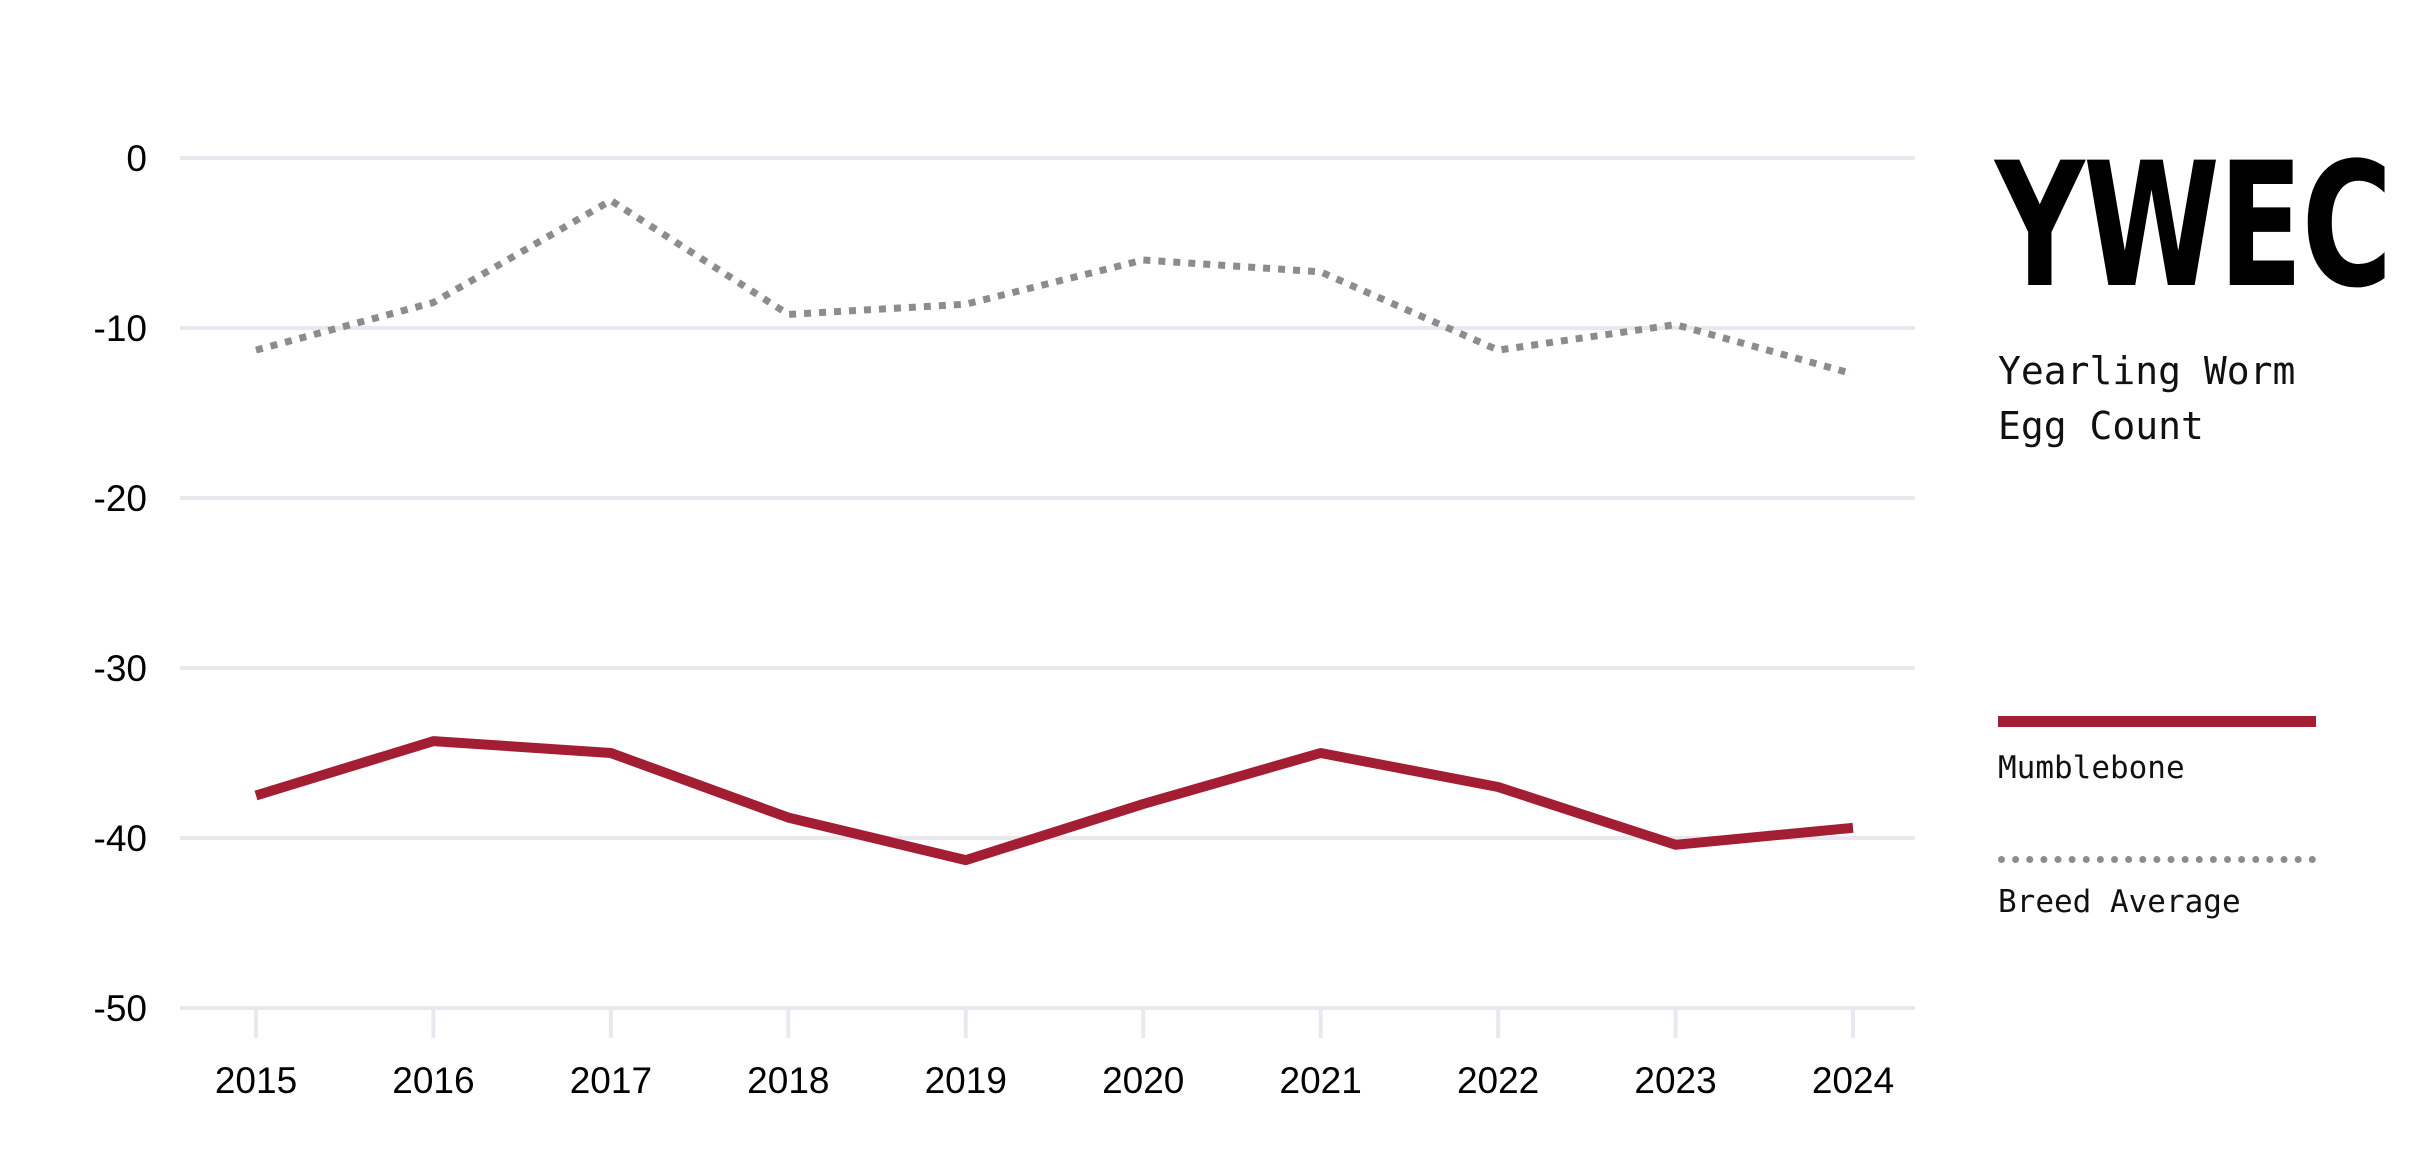 The image size is (2416, 1166). What do you see at coordinates (1143, 1080) in the screenshot?
I see `x-tick-label: 2020` at bounding box center [1143, 1080].